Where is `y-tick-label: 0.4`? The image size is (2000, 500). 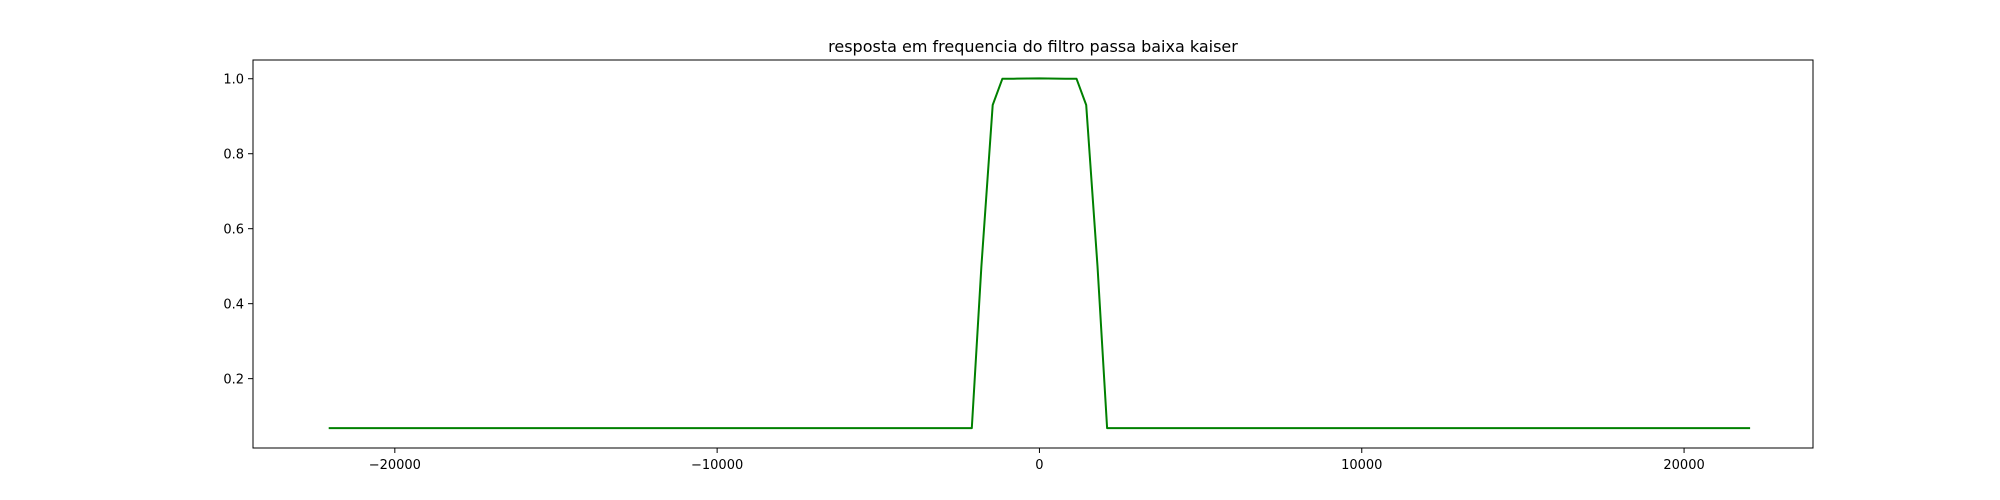
y-tick-label: 0.4 is located at coordinates (233, 305).